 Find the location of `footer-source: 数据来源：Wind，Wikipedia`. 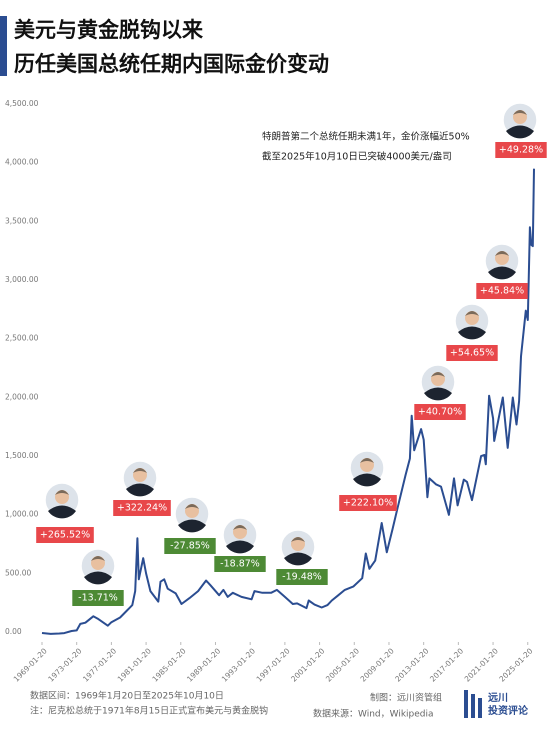

footer-source: 数据来源：Wind，Wikipedia is located at coordinates (373, 714).